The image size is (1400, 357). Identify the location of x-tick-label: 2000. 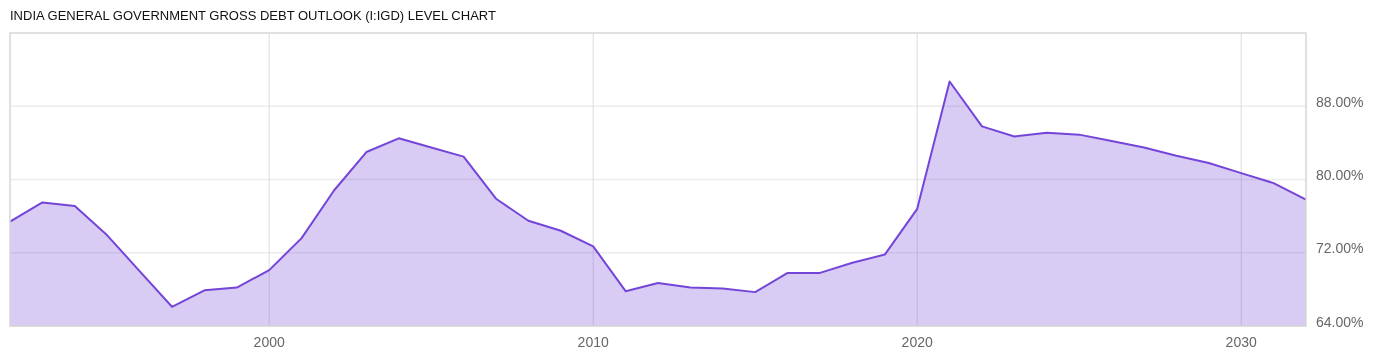
(269, 342).